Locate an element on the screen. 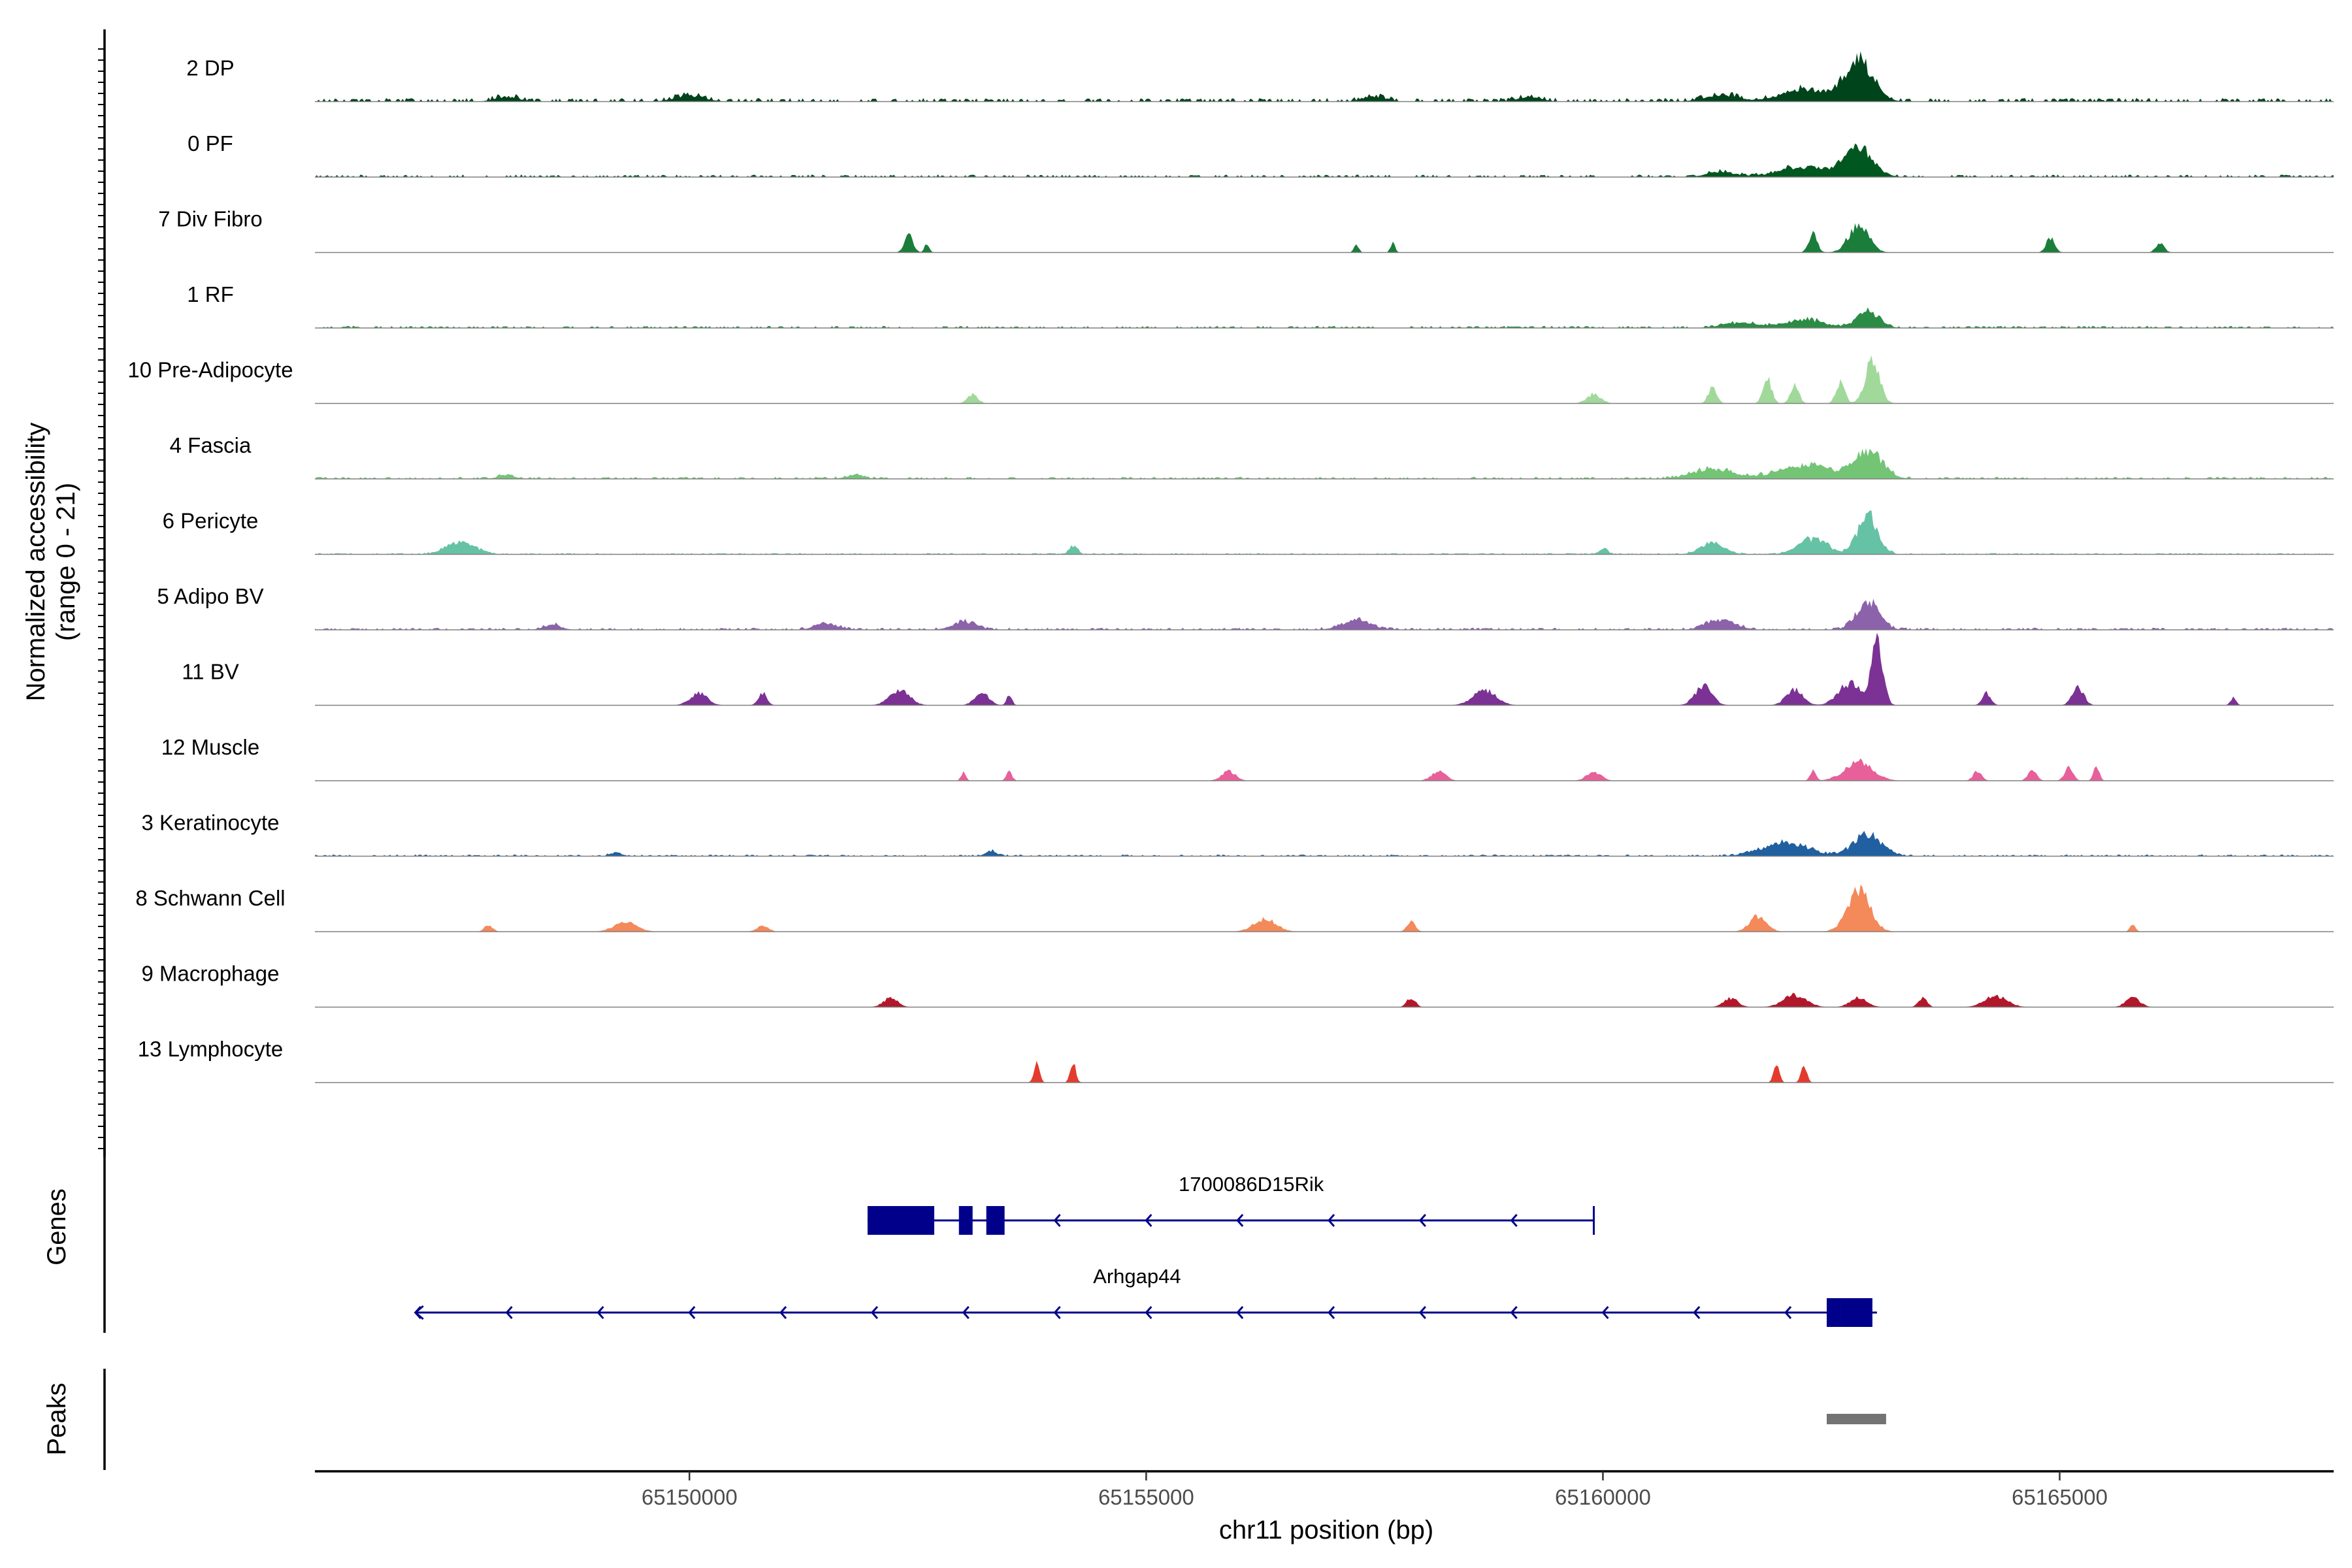  track-label: 9 Macrophage is located at coordinates (211, 974).